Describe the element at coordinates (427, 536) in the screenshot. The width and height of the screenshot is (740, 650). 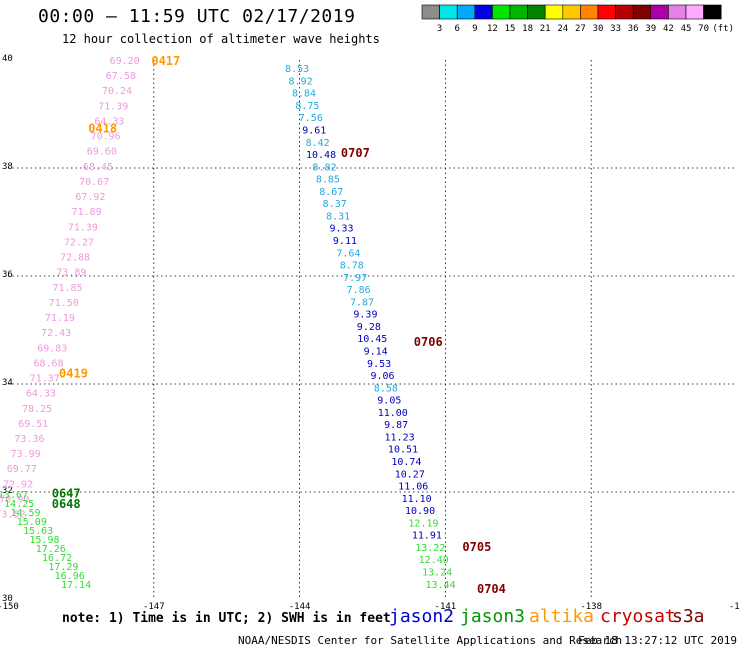
I see `wave-height-label: 11.91` at that location.